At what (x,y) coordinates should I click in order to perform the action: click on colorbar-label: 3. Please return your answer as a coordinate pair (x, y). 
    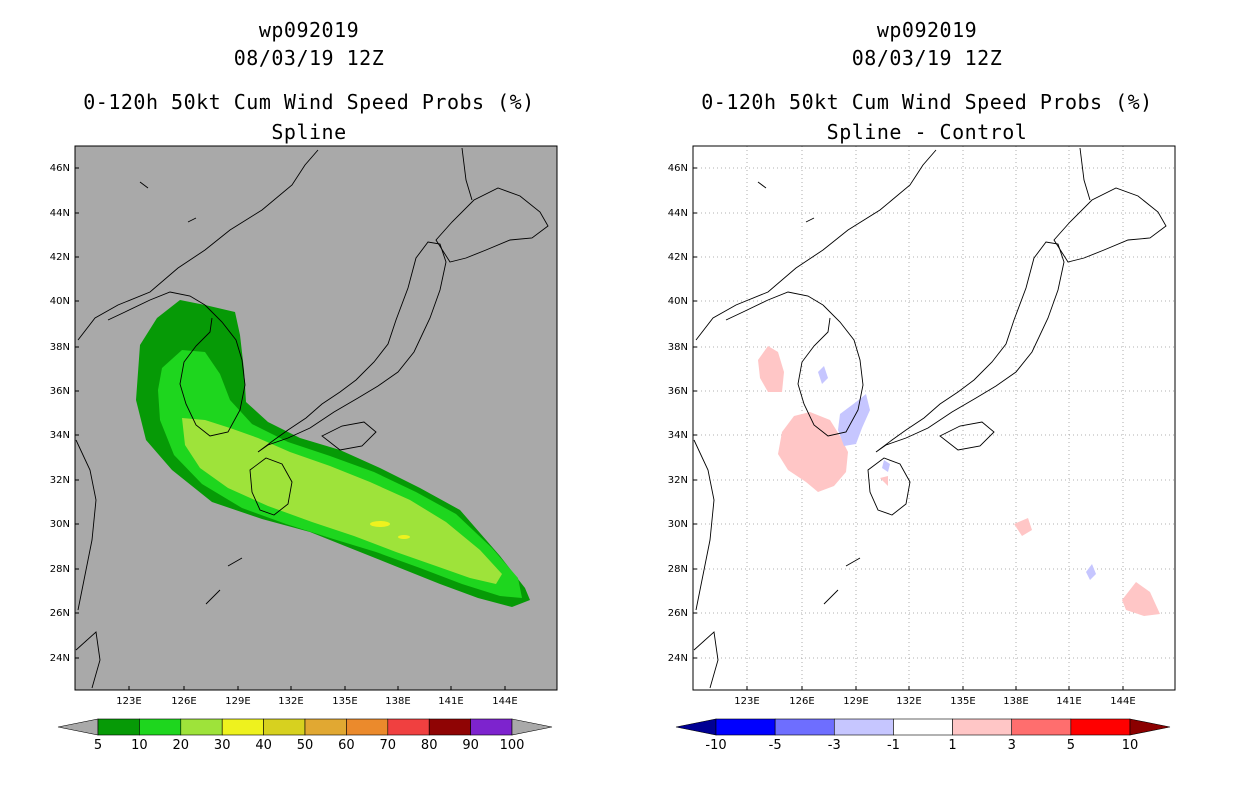
    Looking at the image, I should click on (1012, 745).